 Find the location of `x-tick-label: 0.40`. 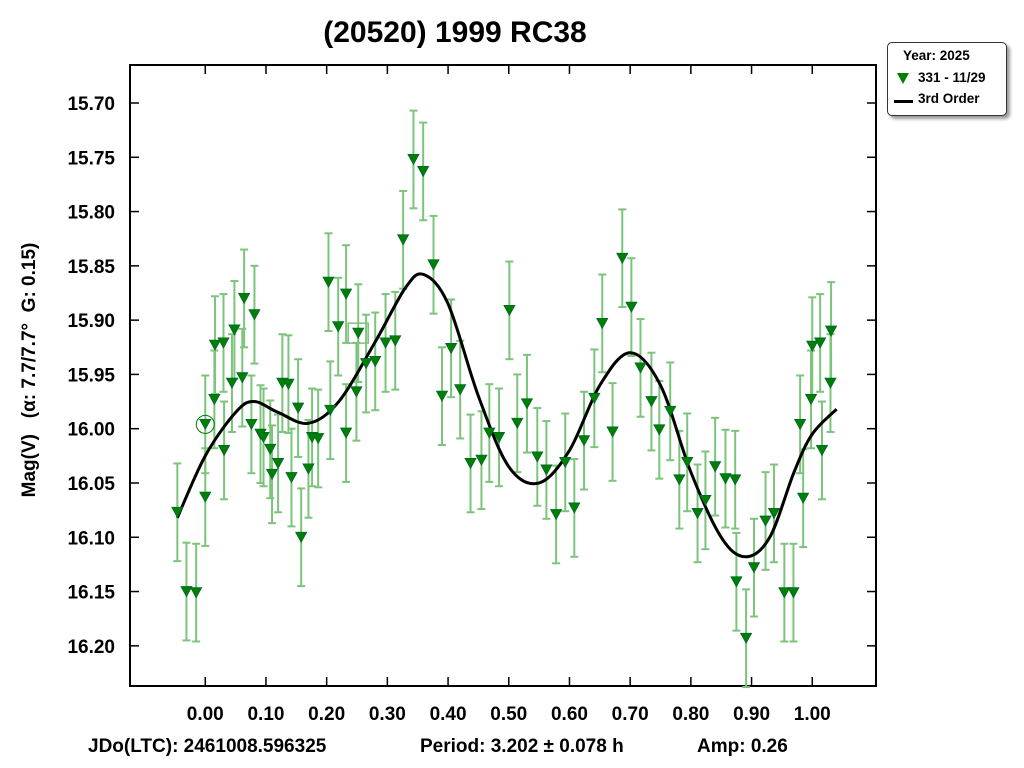

x-tick-label: 0.40 is located at coordinates (448, 714).